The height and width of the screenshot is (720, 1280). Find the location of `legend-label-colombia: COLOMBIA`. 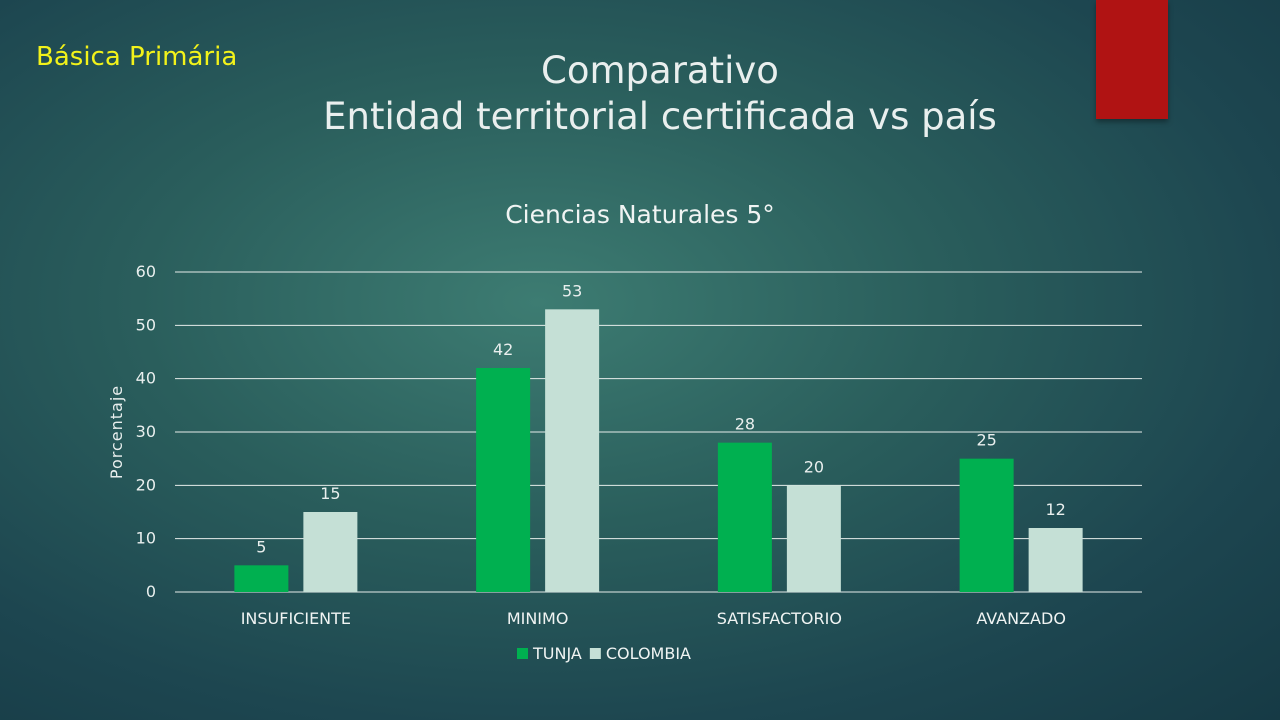

legend-label-colombia: COLOMBIA is located at coordinates (648, 653).